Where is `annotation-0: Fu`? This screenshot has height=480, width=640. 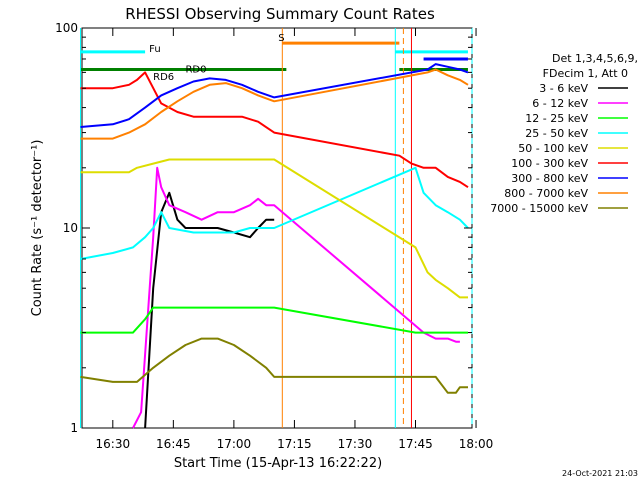
annotation-0: Fu is located at coordinates (155, 49).